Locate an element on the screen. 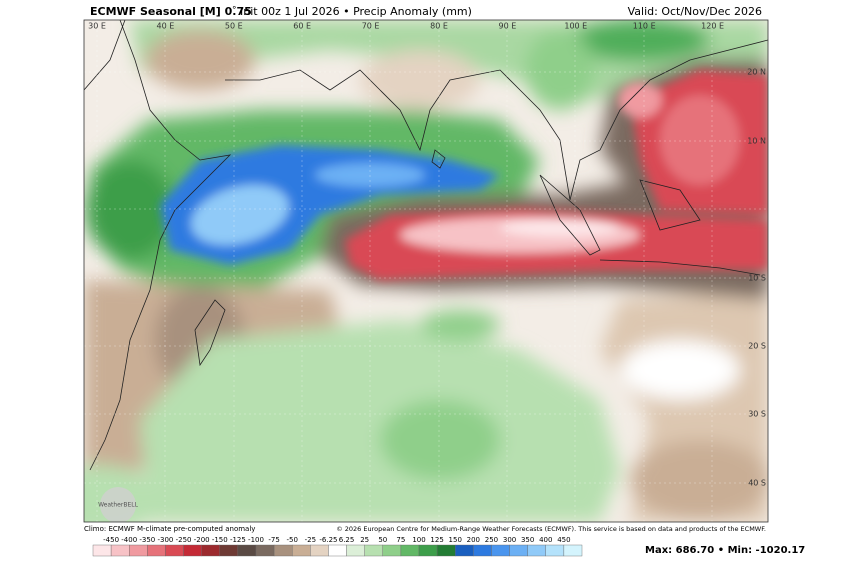  max-min: Max: 686.70 • Min: -1020.17 is located at coordinates (725, 550).